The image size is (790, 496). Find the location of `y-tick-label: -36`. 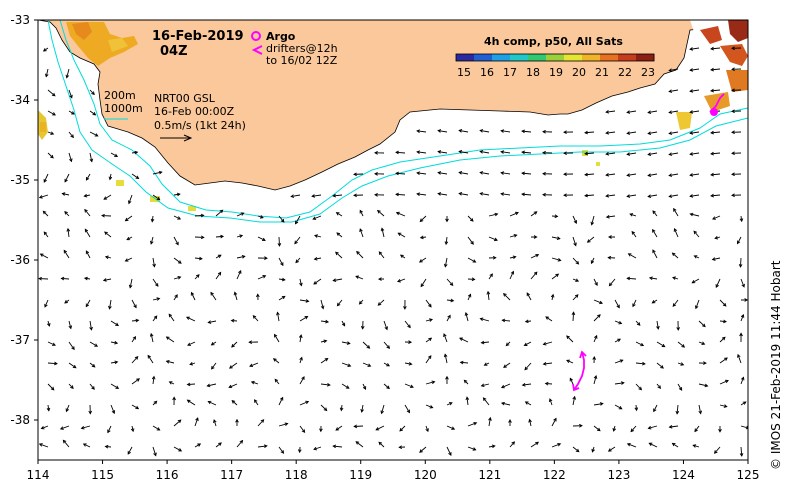

y-tick-label: -36 is located at coordinates (20, 260).